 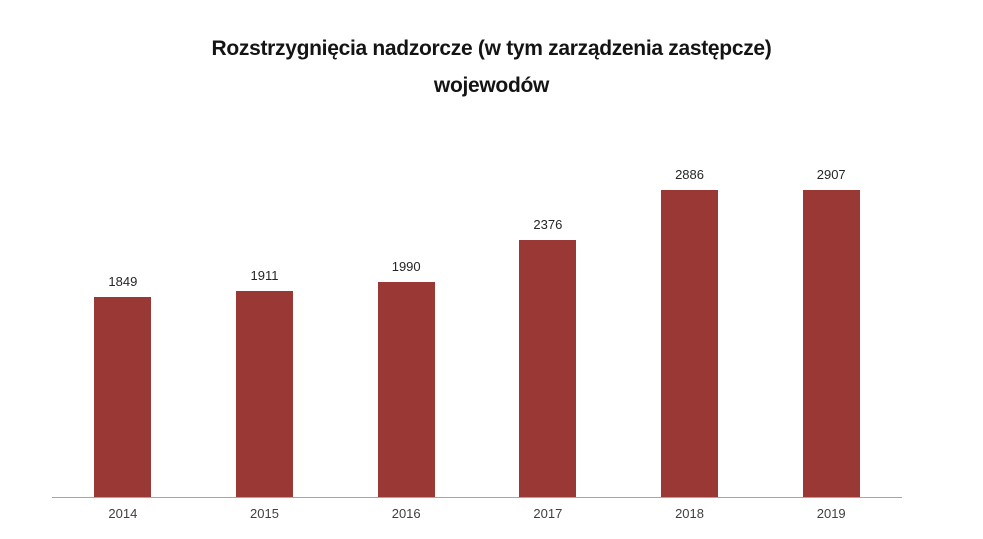 I want to click on bar-value-label: 1849, so click(x=123, y=281).